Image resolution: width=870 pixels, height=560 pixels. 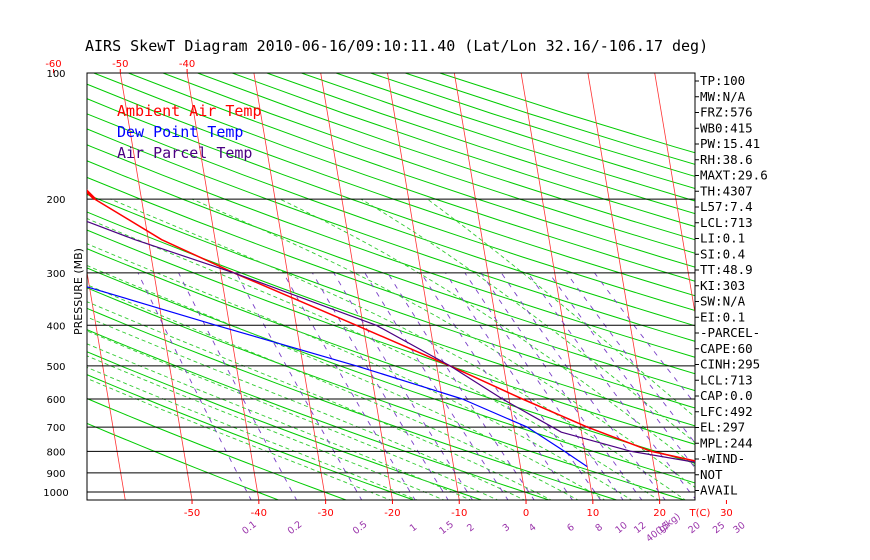 I want to click on pressure-tick-label: 100, so click(x=55, y=74).